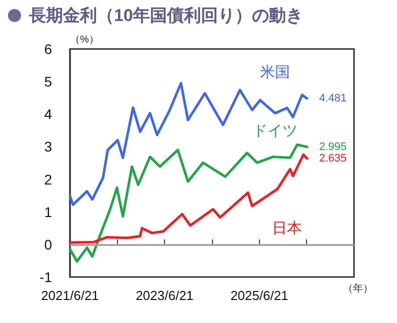 The image size is (397, 323). What do you see at coordinates (166, 16) in the screenshot?
I see `chart-title: 長期金利（10年国債利回り）の動き` at bounding box center [166, 16].